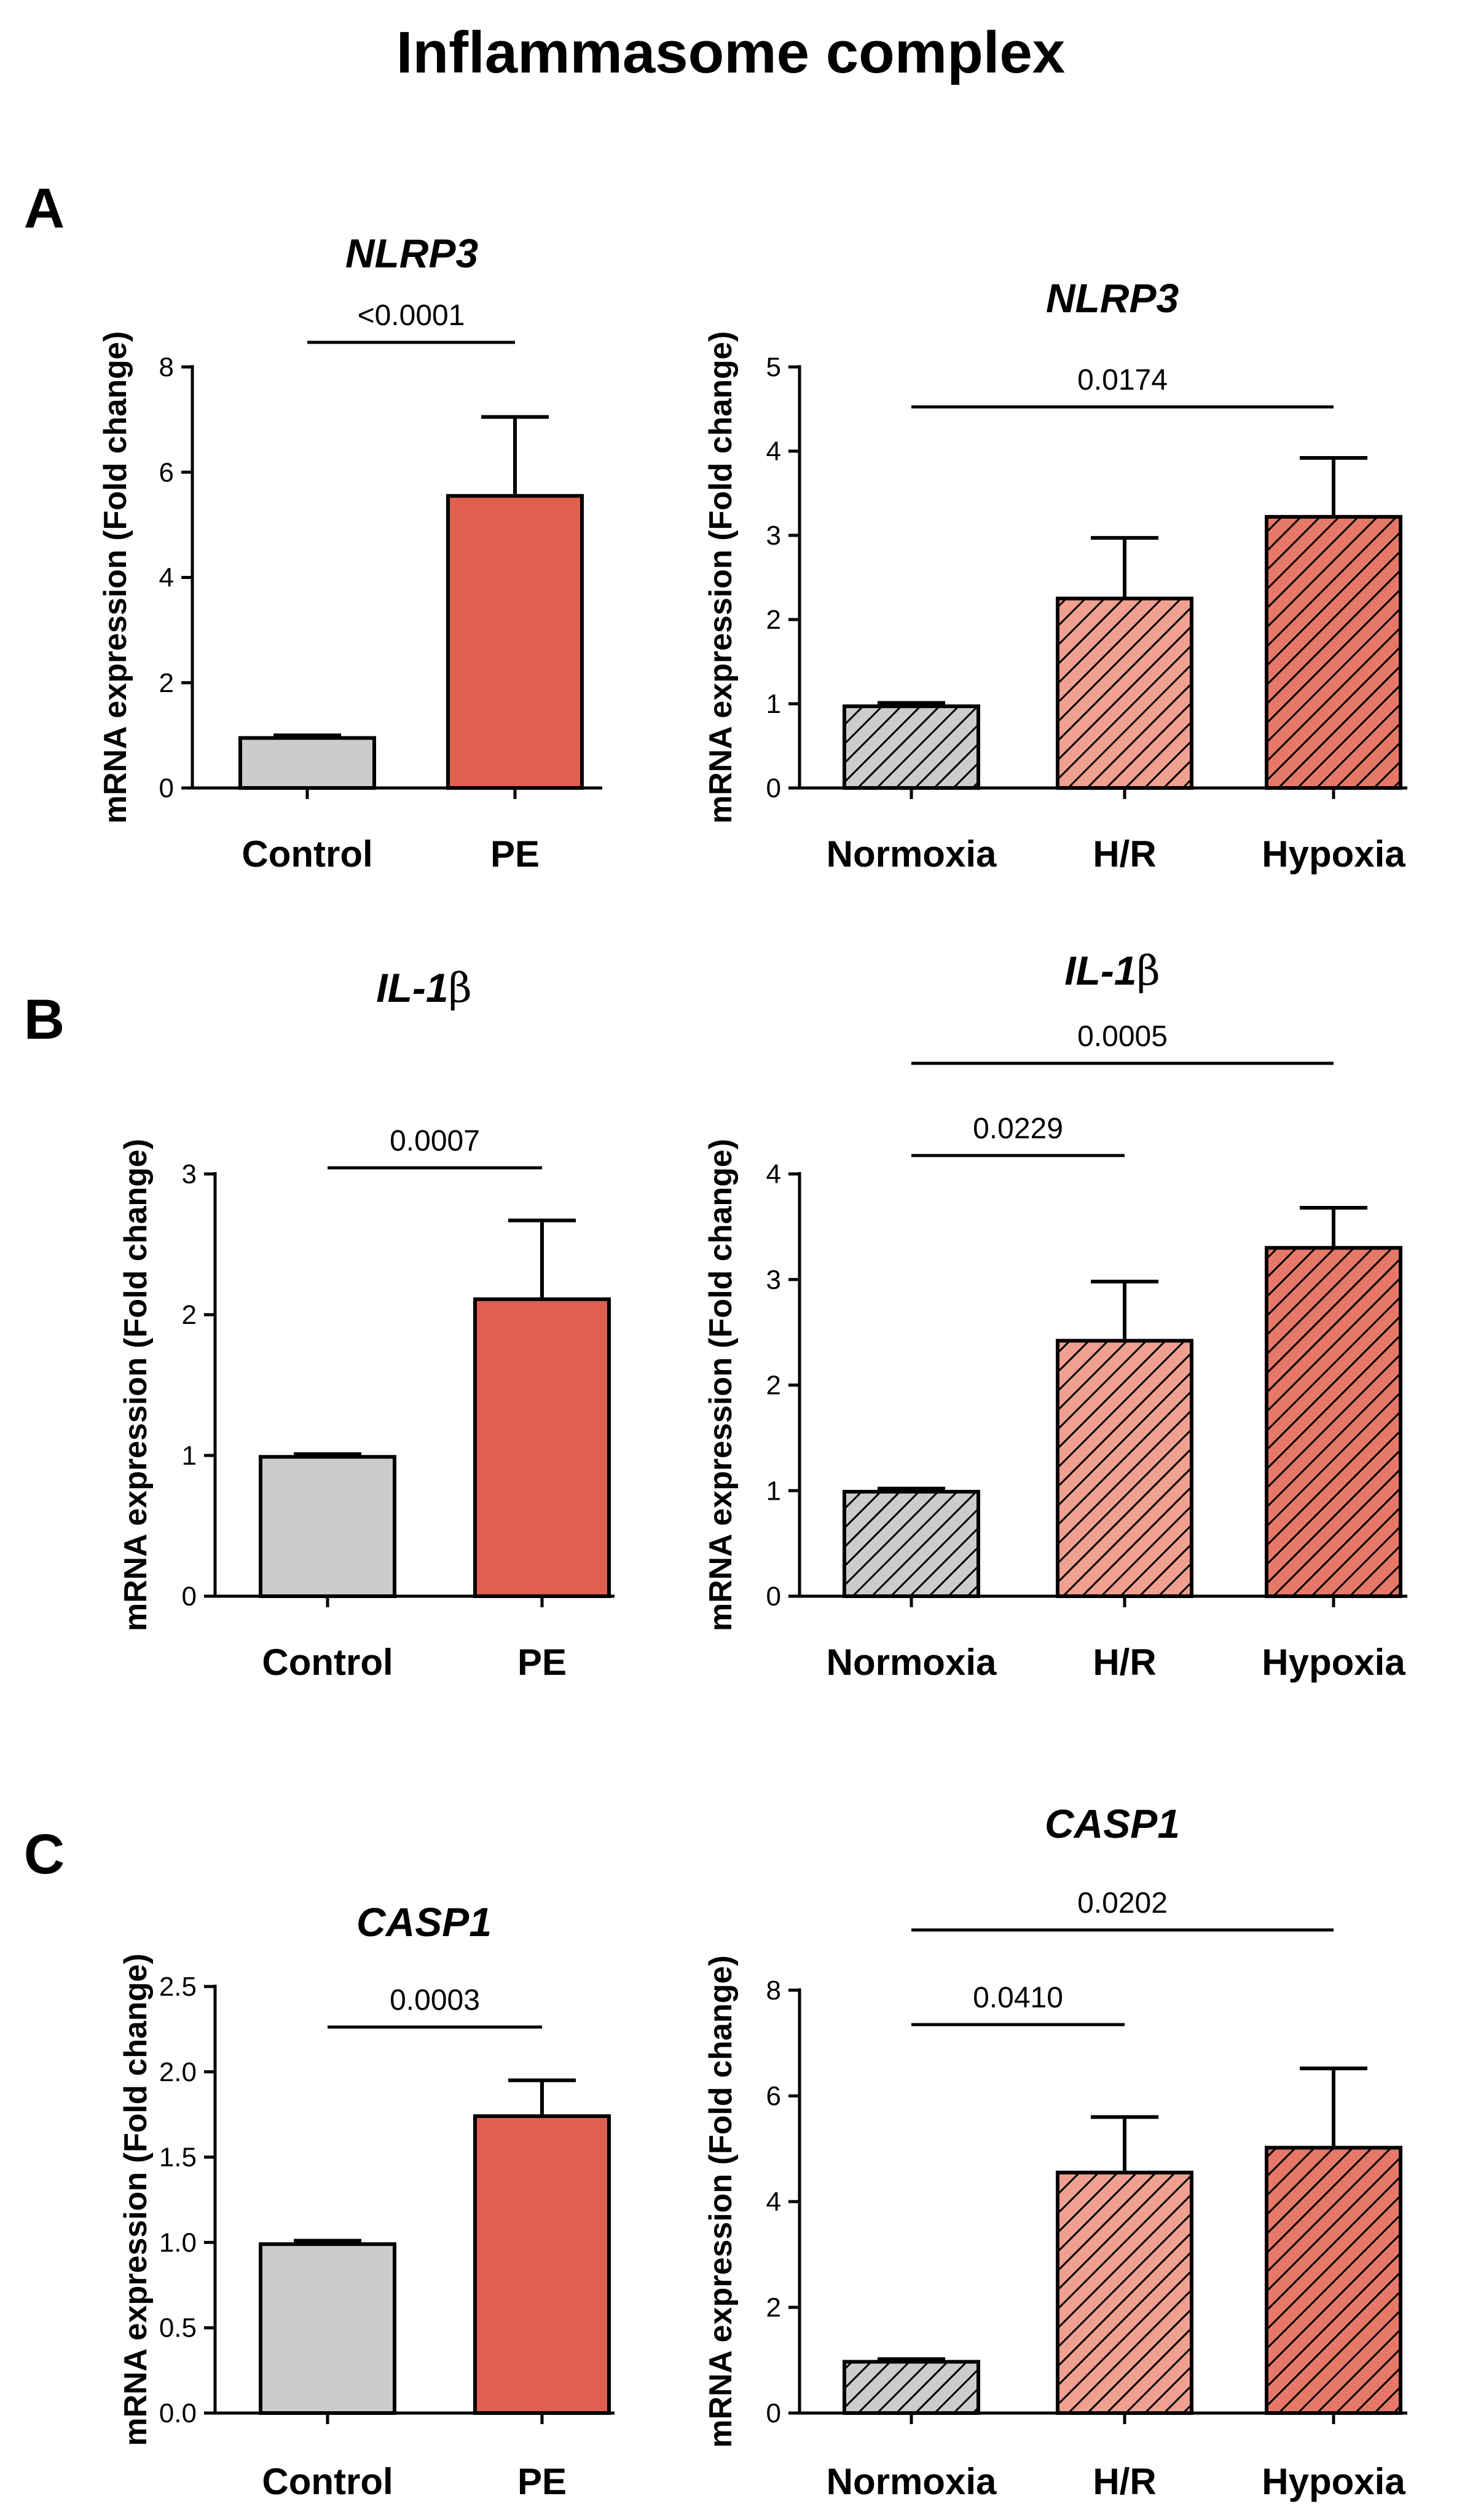 The image size is (1462, 2520). Describe the element at coordinates (178, 2158) in the screenshot. I see `y-tick-label: 1.5` at that location.